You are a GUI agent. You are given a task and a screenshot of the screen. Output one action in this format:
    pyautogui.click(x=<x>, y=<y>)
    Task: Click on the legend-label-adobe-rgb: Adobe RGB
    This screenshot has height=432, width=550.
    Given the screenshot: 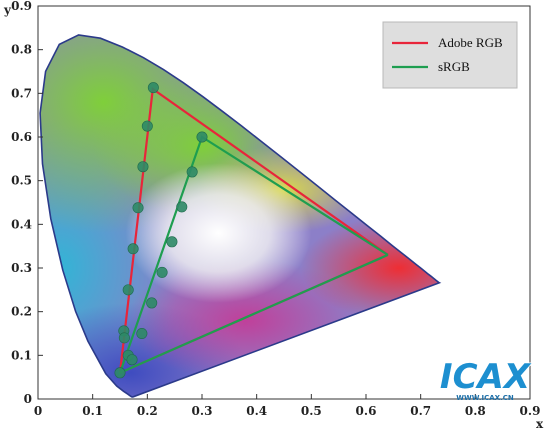 What is the action you would take?
    pyautogui.click(x=470, y=42)
    